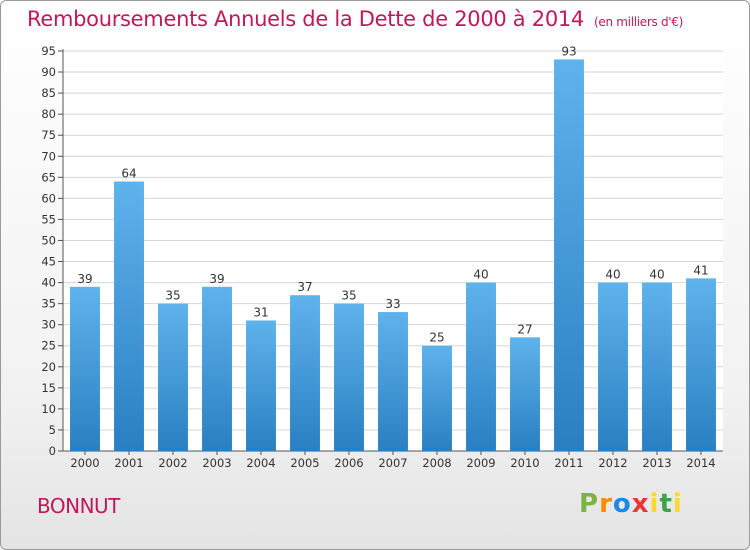 This screenshot has width=750, height=550. I want to click on data-label: 93, so click(568, 51).